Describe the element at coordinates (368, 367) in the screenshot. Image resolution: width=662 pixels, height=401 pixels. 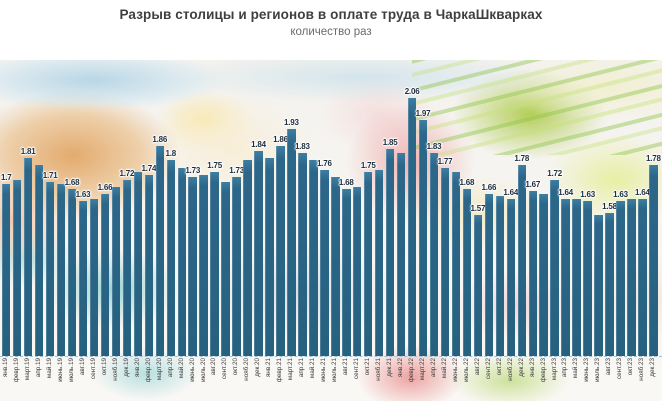
I see `x-axis-label: окт.21` at that location.